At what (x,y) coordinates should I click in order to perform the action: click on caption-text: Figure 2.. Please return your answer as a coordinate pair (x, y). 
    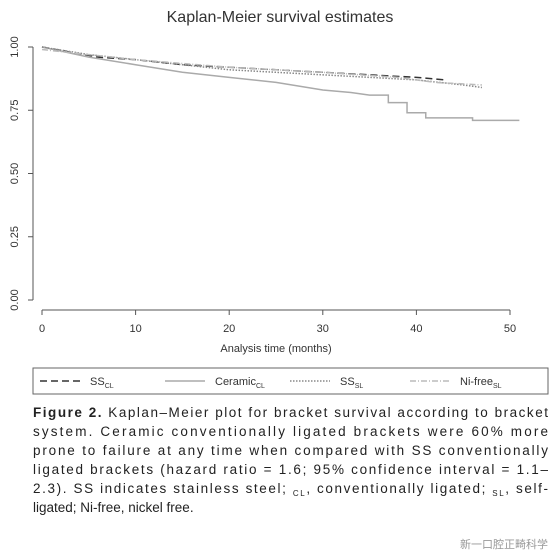
    Looking at the image, I should click on (67, 412).